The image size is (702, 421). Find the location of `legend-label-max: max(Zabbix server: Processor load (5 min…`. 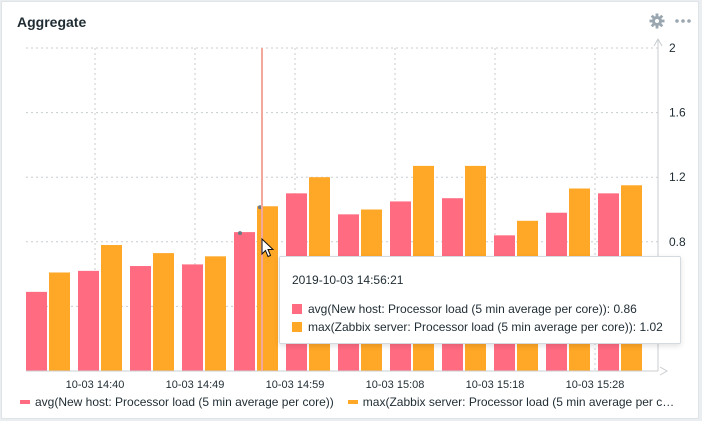

legend-label-max: max(Zabbix server: Processor load (5 min… is located at coordinates (518, 402).